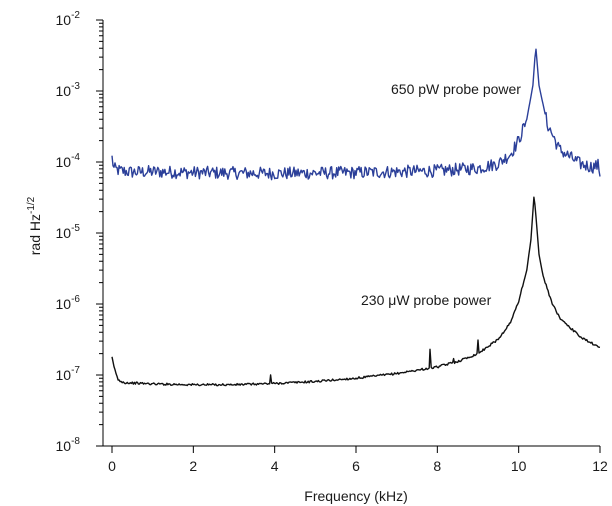 This screenshot has height=506, width=612. I want to click on y-axis-label-base: rad Hz, so click(35, 234).